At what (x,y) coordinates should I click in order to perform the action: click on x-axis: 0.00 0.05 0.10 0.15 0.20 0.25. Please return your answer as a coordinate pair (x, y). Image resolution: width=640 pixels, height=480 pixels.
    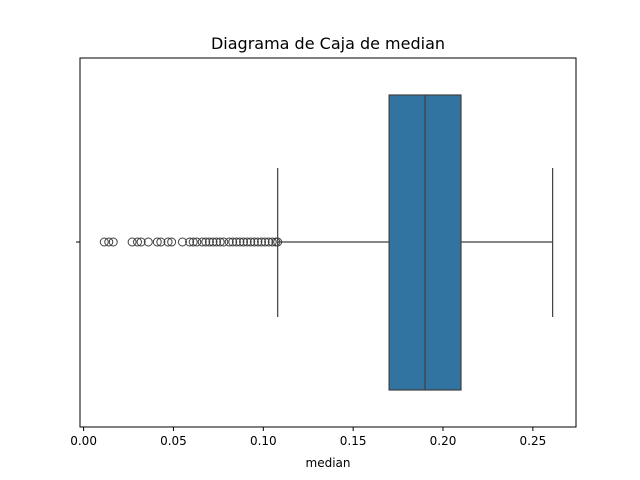
    Looking at the image, I should click on (308, 437).